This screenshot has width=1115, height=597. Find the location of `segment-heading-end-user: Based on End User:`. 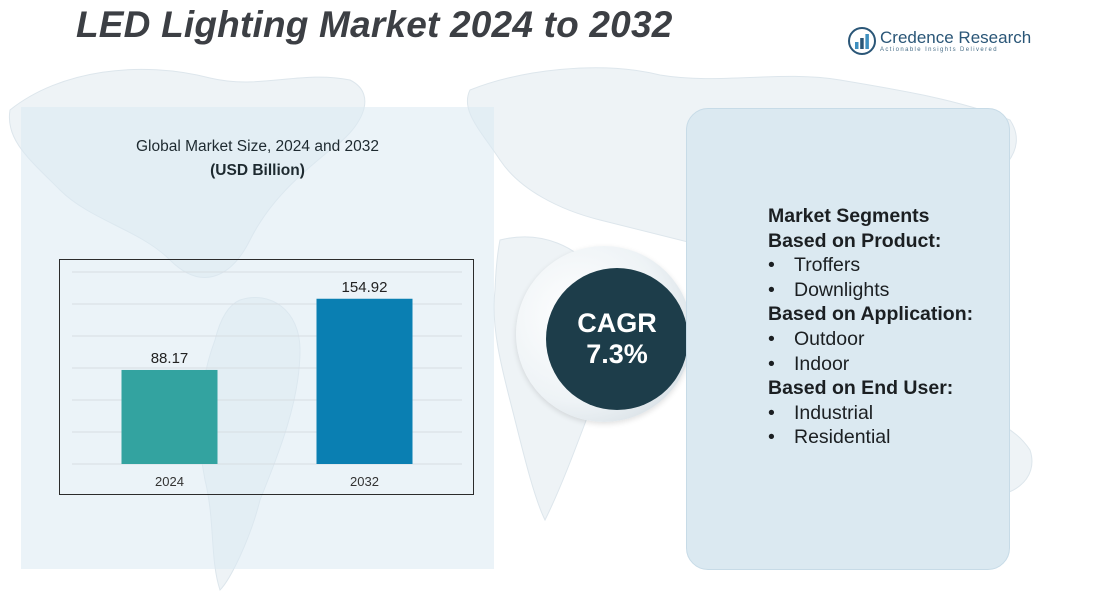

segment-heading-end-user: Based on End User: is located at coordinates (861, 388).